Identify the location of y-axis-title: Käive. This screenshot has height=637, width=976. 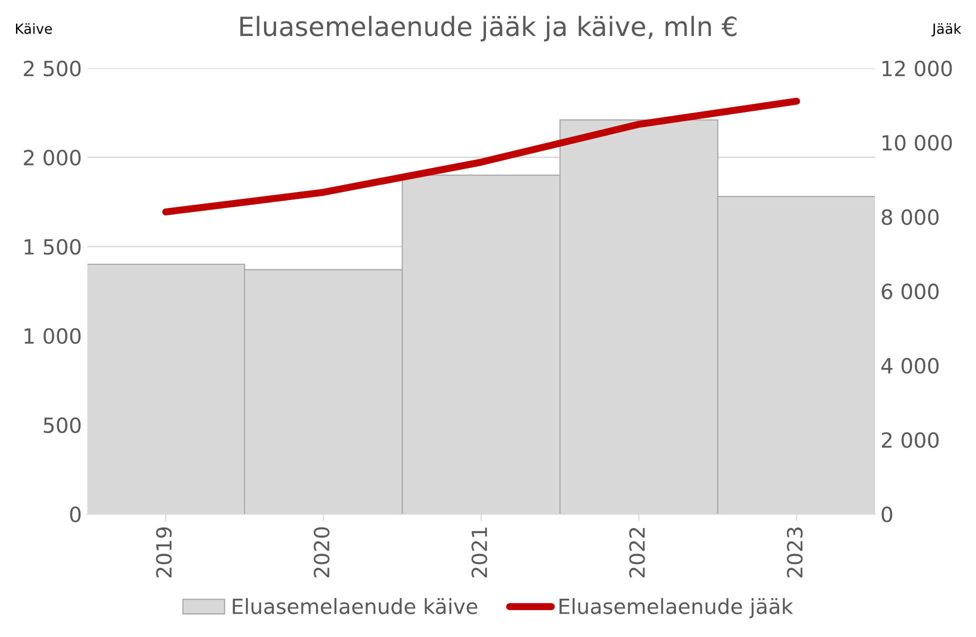
(34, 28).